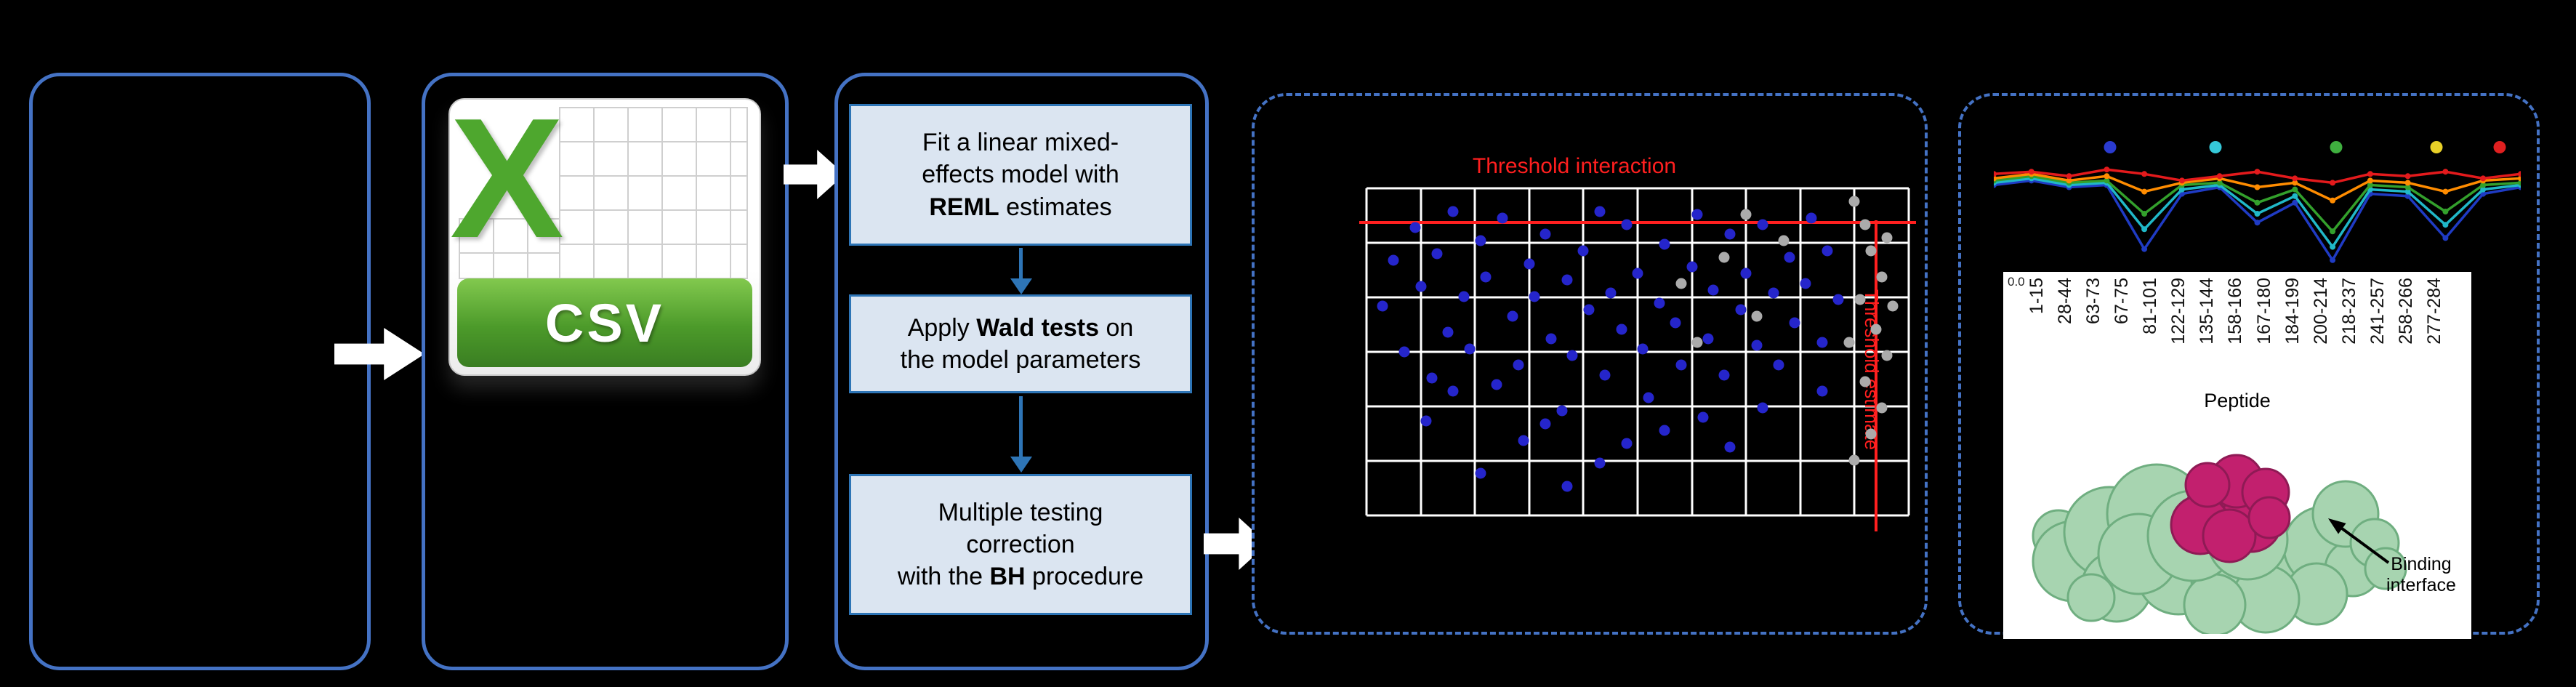 This screenshot has height=687, width=2576. I want to click on peptide-tick-label: 122-129, so click(2178, 311).